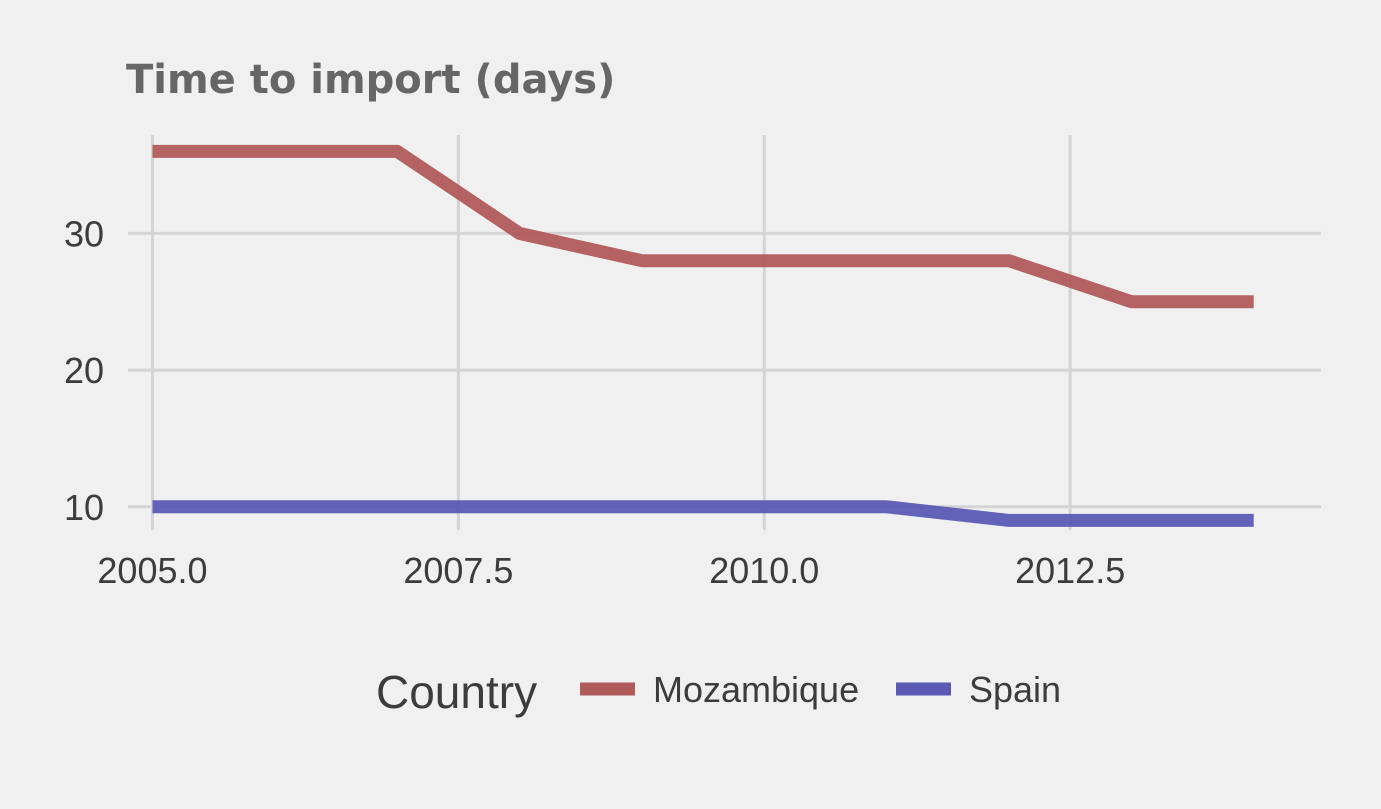 Image resolution: width=1381 pixels, height=809 pixels. What do you see at coordinates (756, 689) in the screenshot?
I see `legend-label-mozambique: Mozambique` at bounding box center [756, 689].